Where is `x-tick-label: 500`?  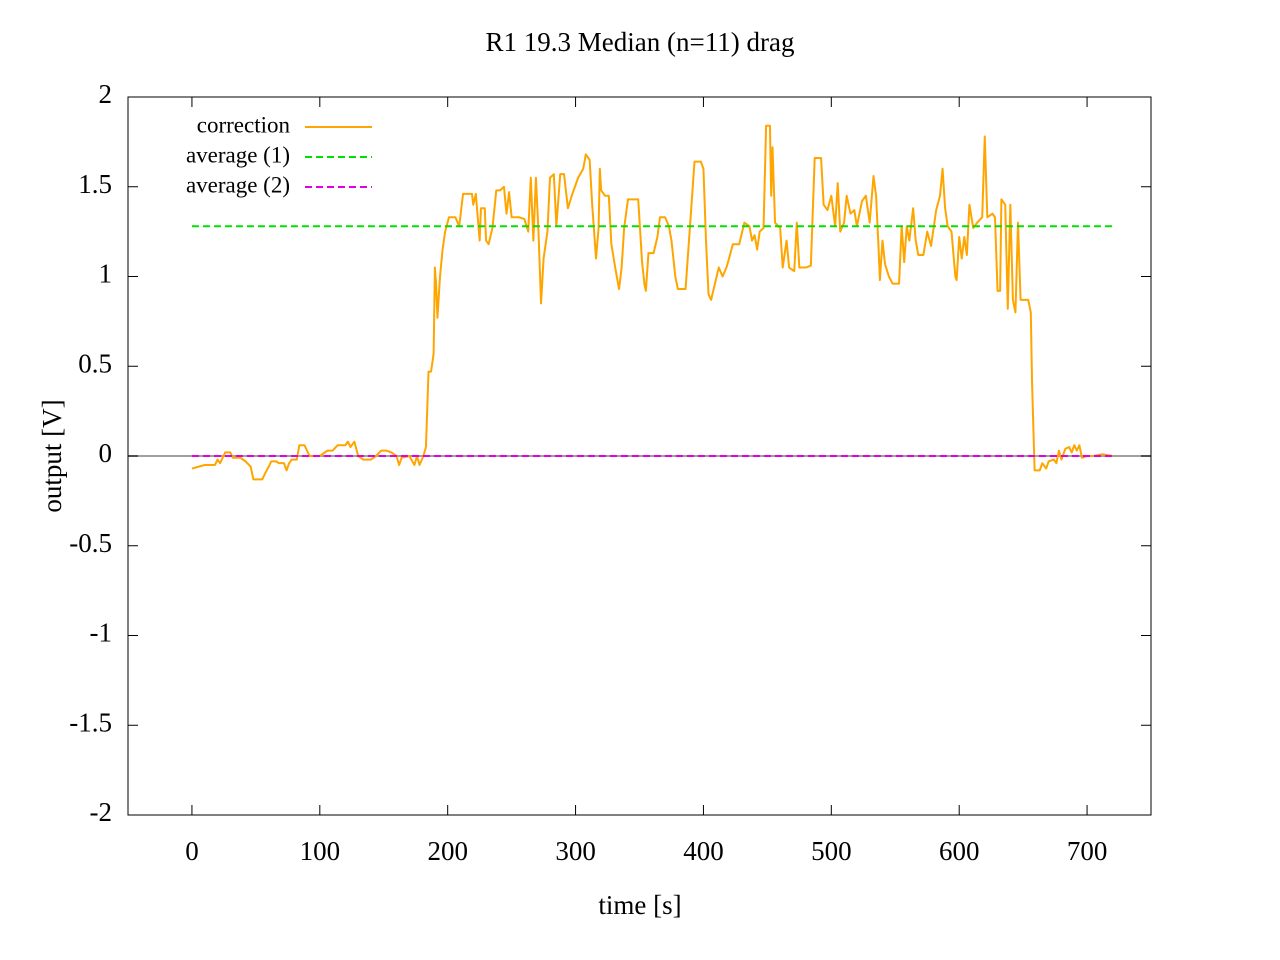 x-tick-label: 500 is located at coordinates (831, 851).